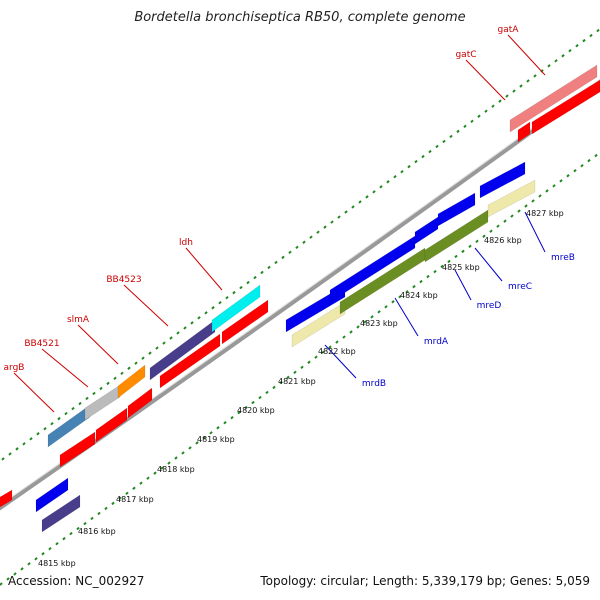 The width and height of the screenshot is (600, 600). Describe the element at coordinates (489, 306) in the screenshot. I see `reverse-gene-2-label: mreD` at that location.